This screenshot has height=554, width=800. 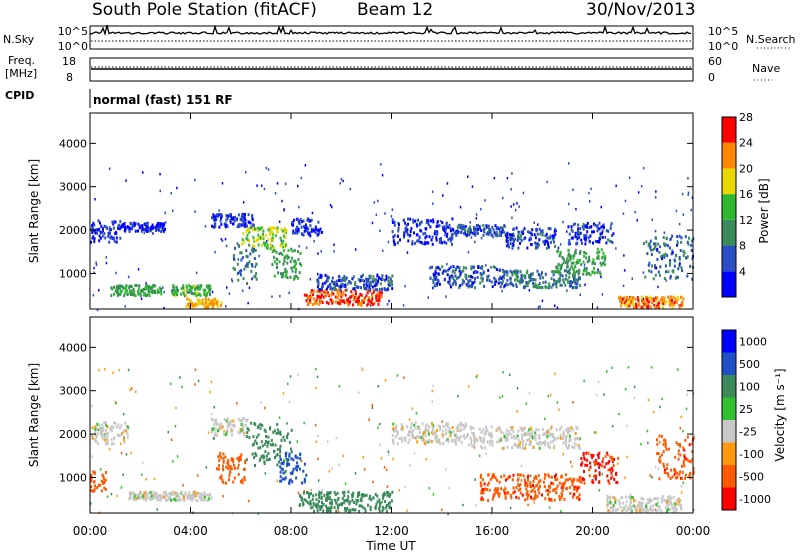 I want to click on power-ytick-label: 4000, so click(x=73, y=143).